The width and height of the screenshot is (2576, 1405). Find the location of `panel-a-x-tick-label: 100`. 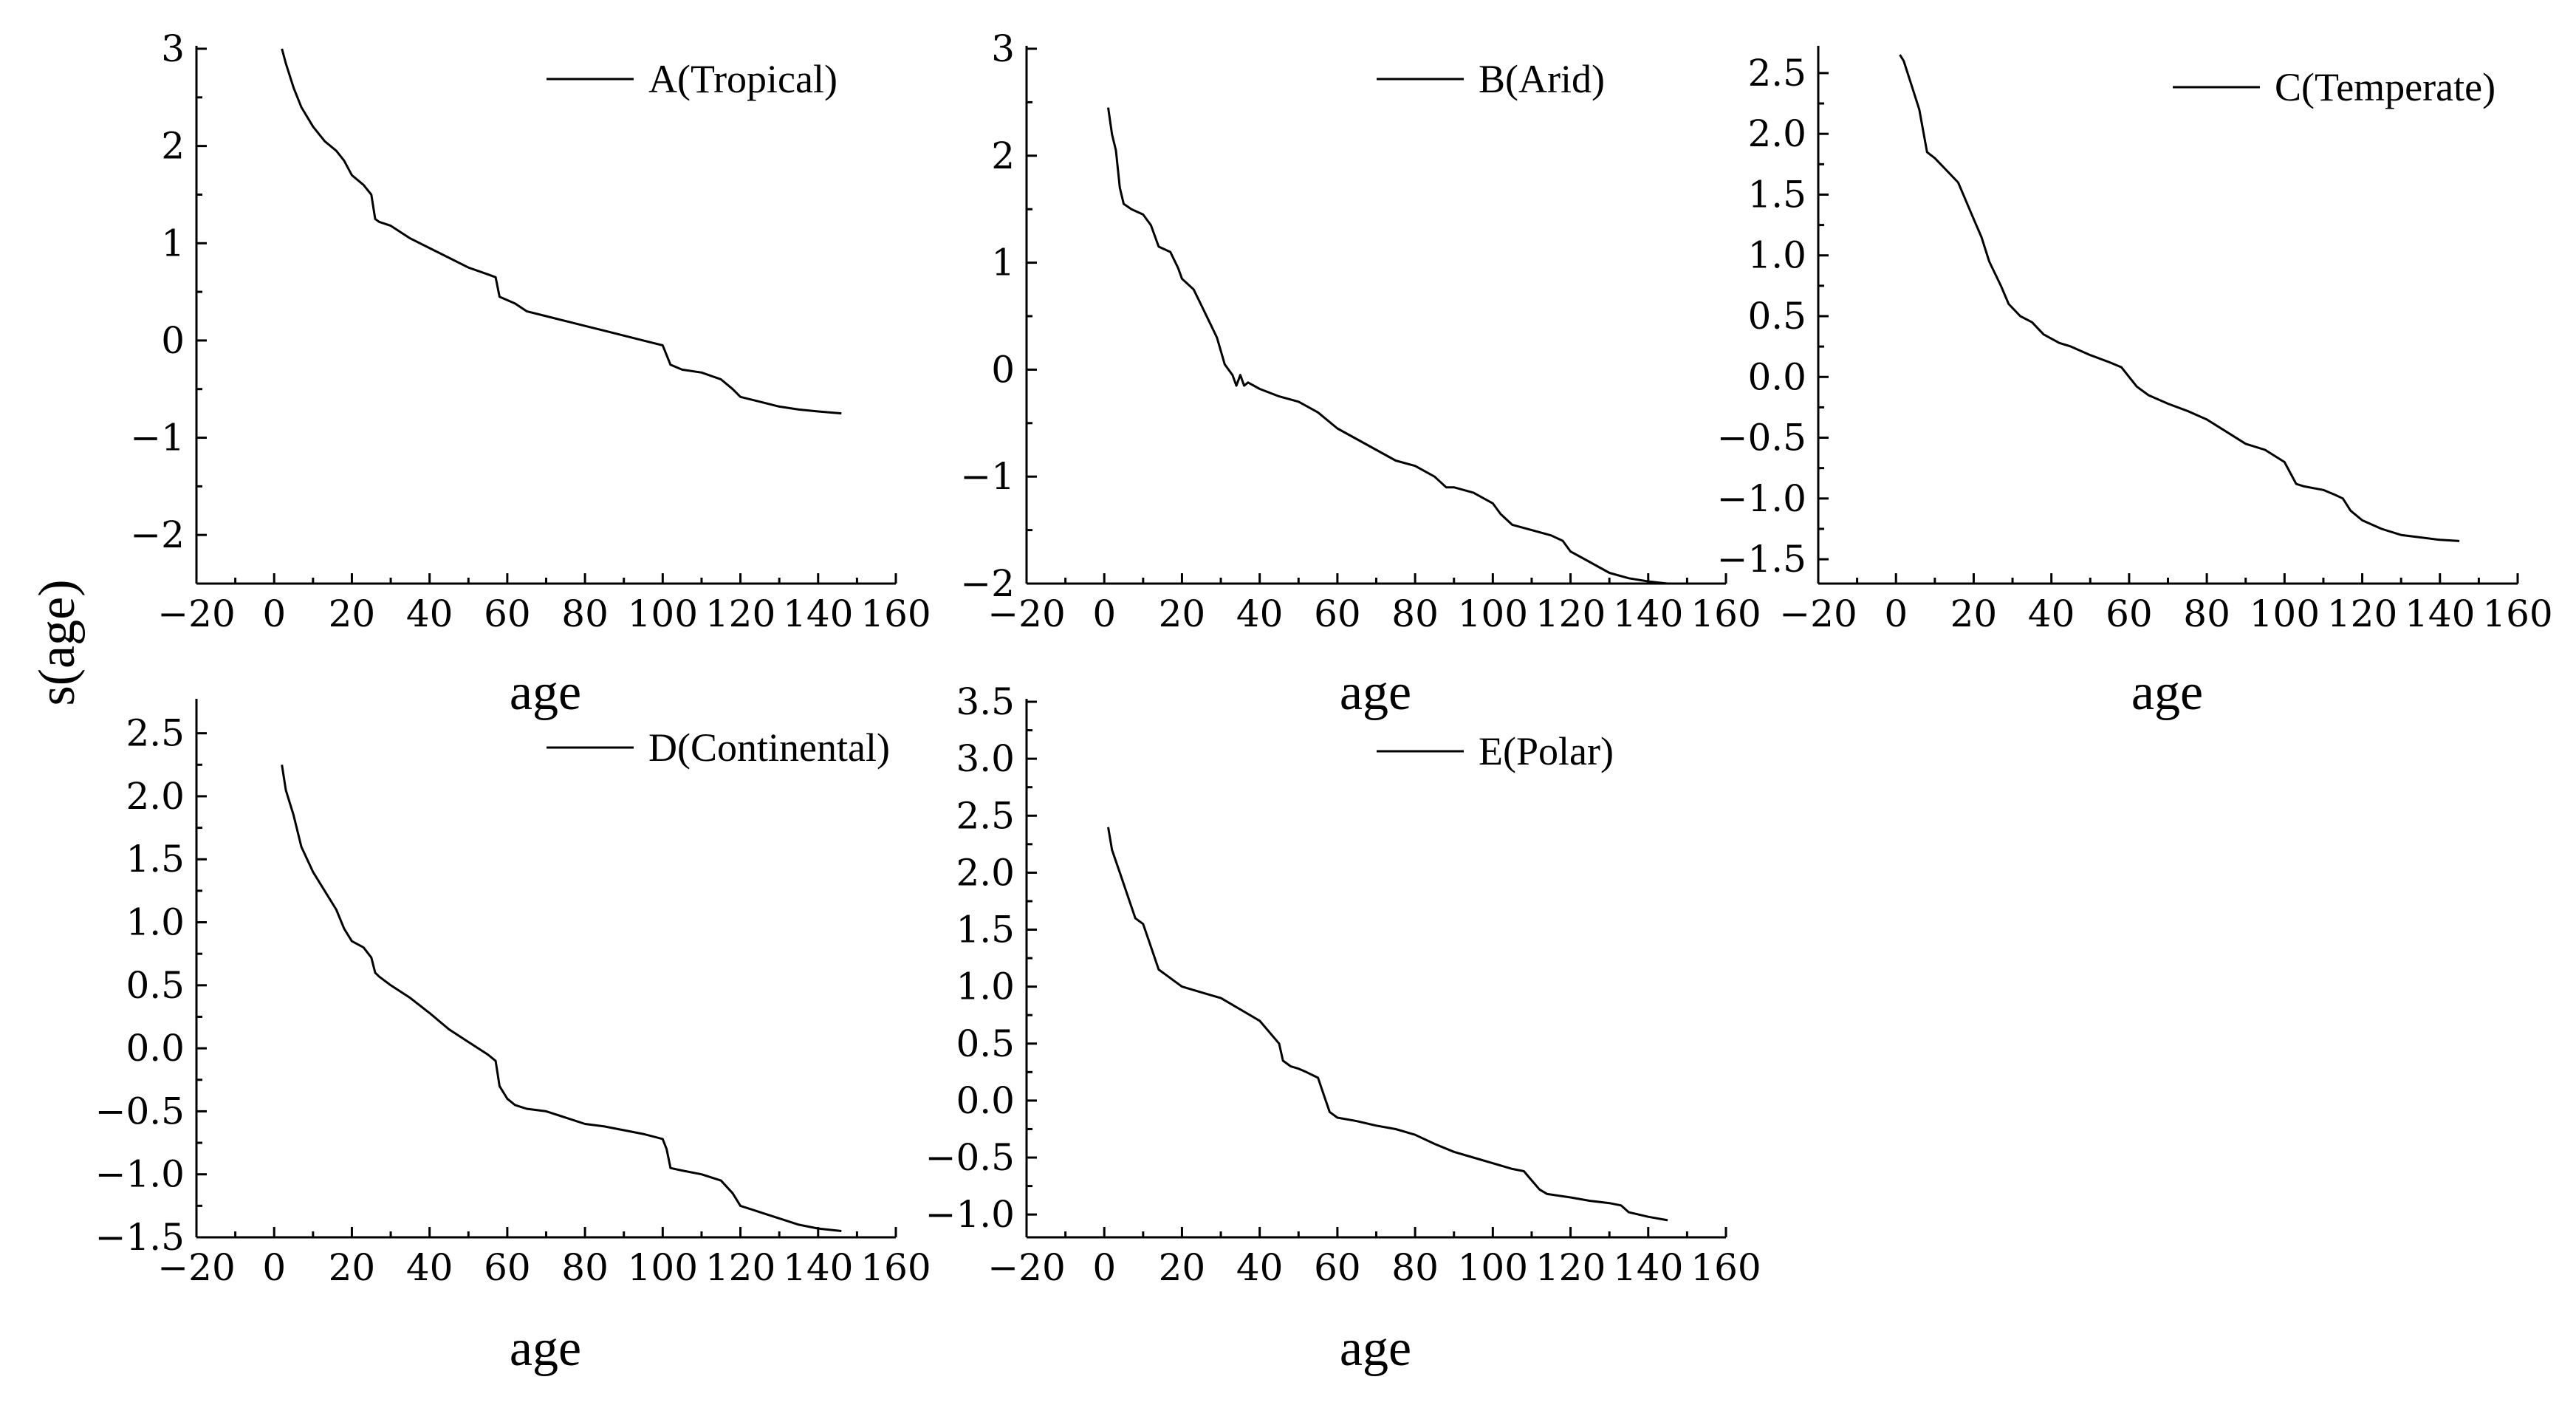

panel-a-x-tick-label: 100 is located at coordinates (663, 613).